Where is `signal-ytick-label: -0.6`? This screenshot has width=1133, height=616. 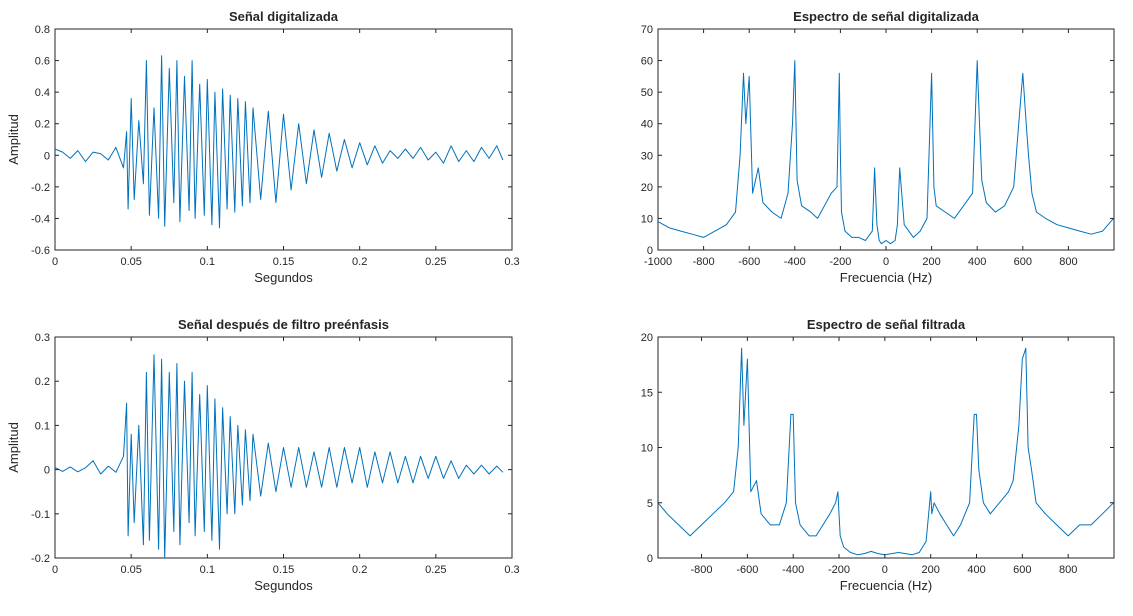 signal-ytick-label: -0.6 is located at coordinates (40, 251).